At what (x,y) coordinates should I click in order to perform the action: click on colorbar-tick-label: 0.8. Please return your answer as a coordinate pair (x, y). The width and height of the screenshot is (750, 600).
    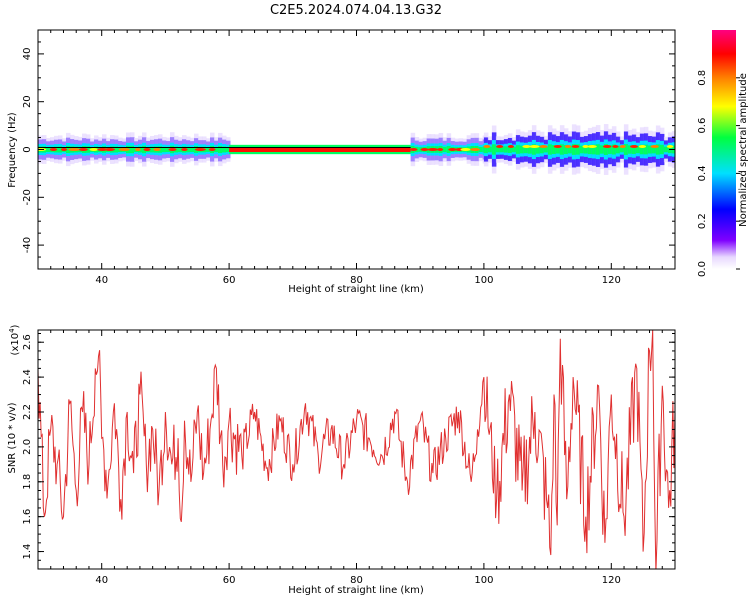
    Looking at the image, I should click on (702, 78).